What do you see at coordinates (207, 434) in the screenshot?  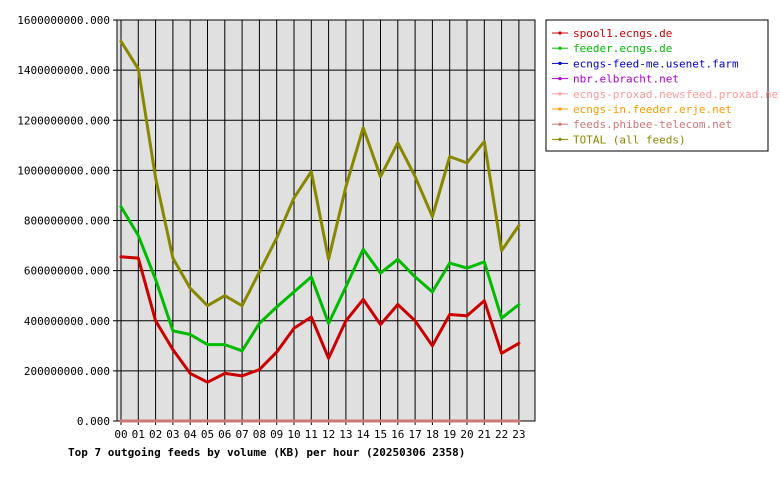 I see `x-tick-label: 05` at bounding box center [207, 434].